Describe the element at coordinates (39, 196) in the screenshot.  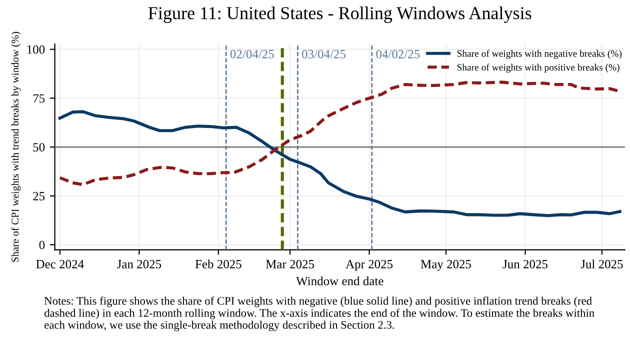
I see `y-tick-label: 25` at that location.